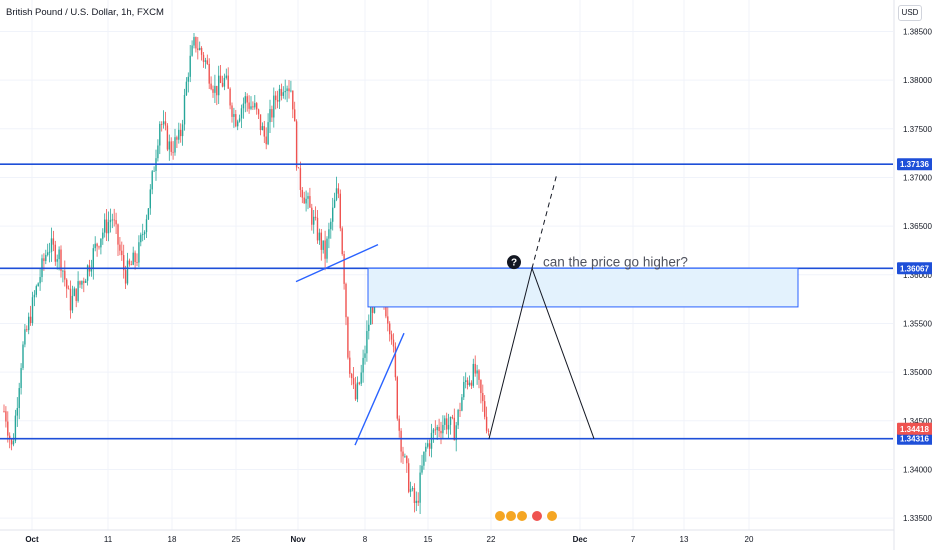 The height and width of the screenshot is (550, 932). What do you see at coordinates (917, 323) in the screenshot?
I see `price-tick-label: 1.35500` at bounding box center [917, 323].